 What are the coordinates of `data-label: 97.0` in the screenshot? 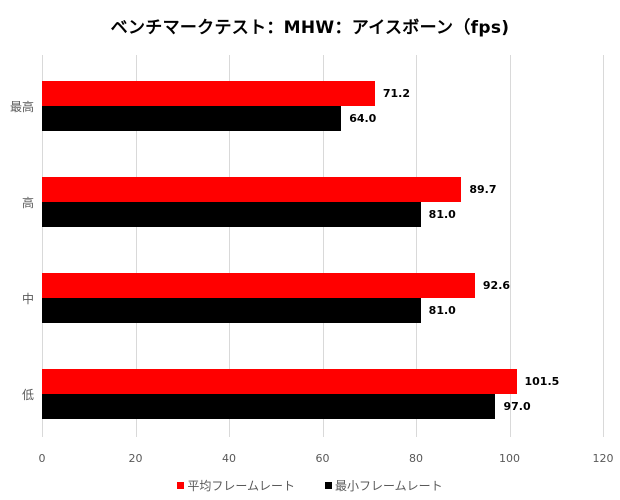 It's located at (517, 406).